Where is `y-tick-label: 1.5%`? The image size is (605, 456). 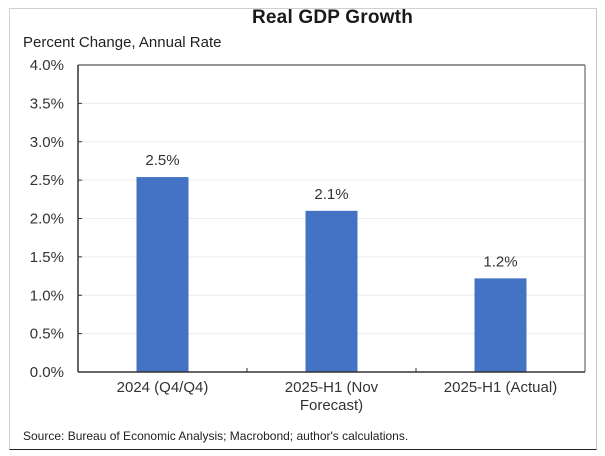 y-tick-label: 1.5% is located at coordinates (47, 257).